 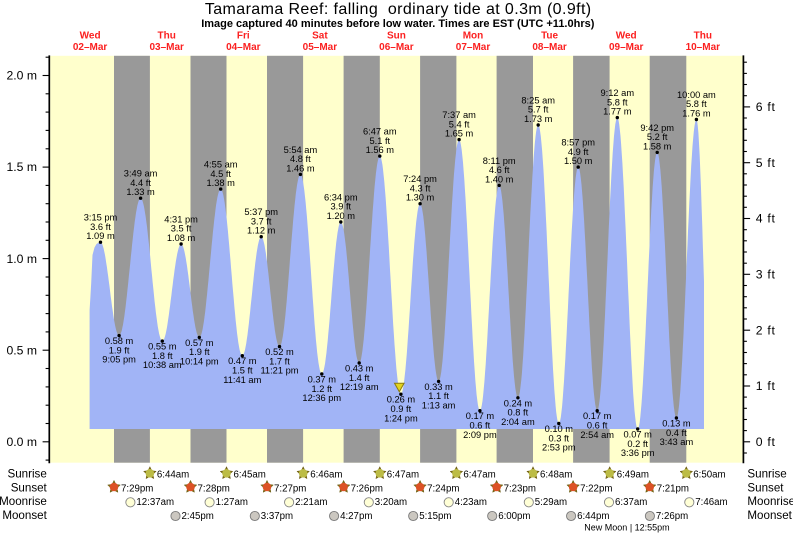 What do you see at coordinates (438, 387) in the screenshot?
I see `svg-text: 0.33 m` at bounding box center [438, 387].